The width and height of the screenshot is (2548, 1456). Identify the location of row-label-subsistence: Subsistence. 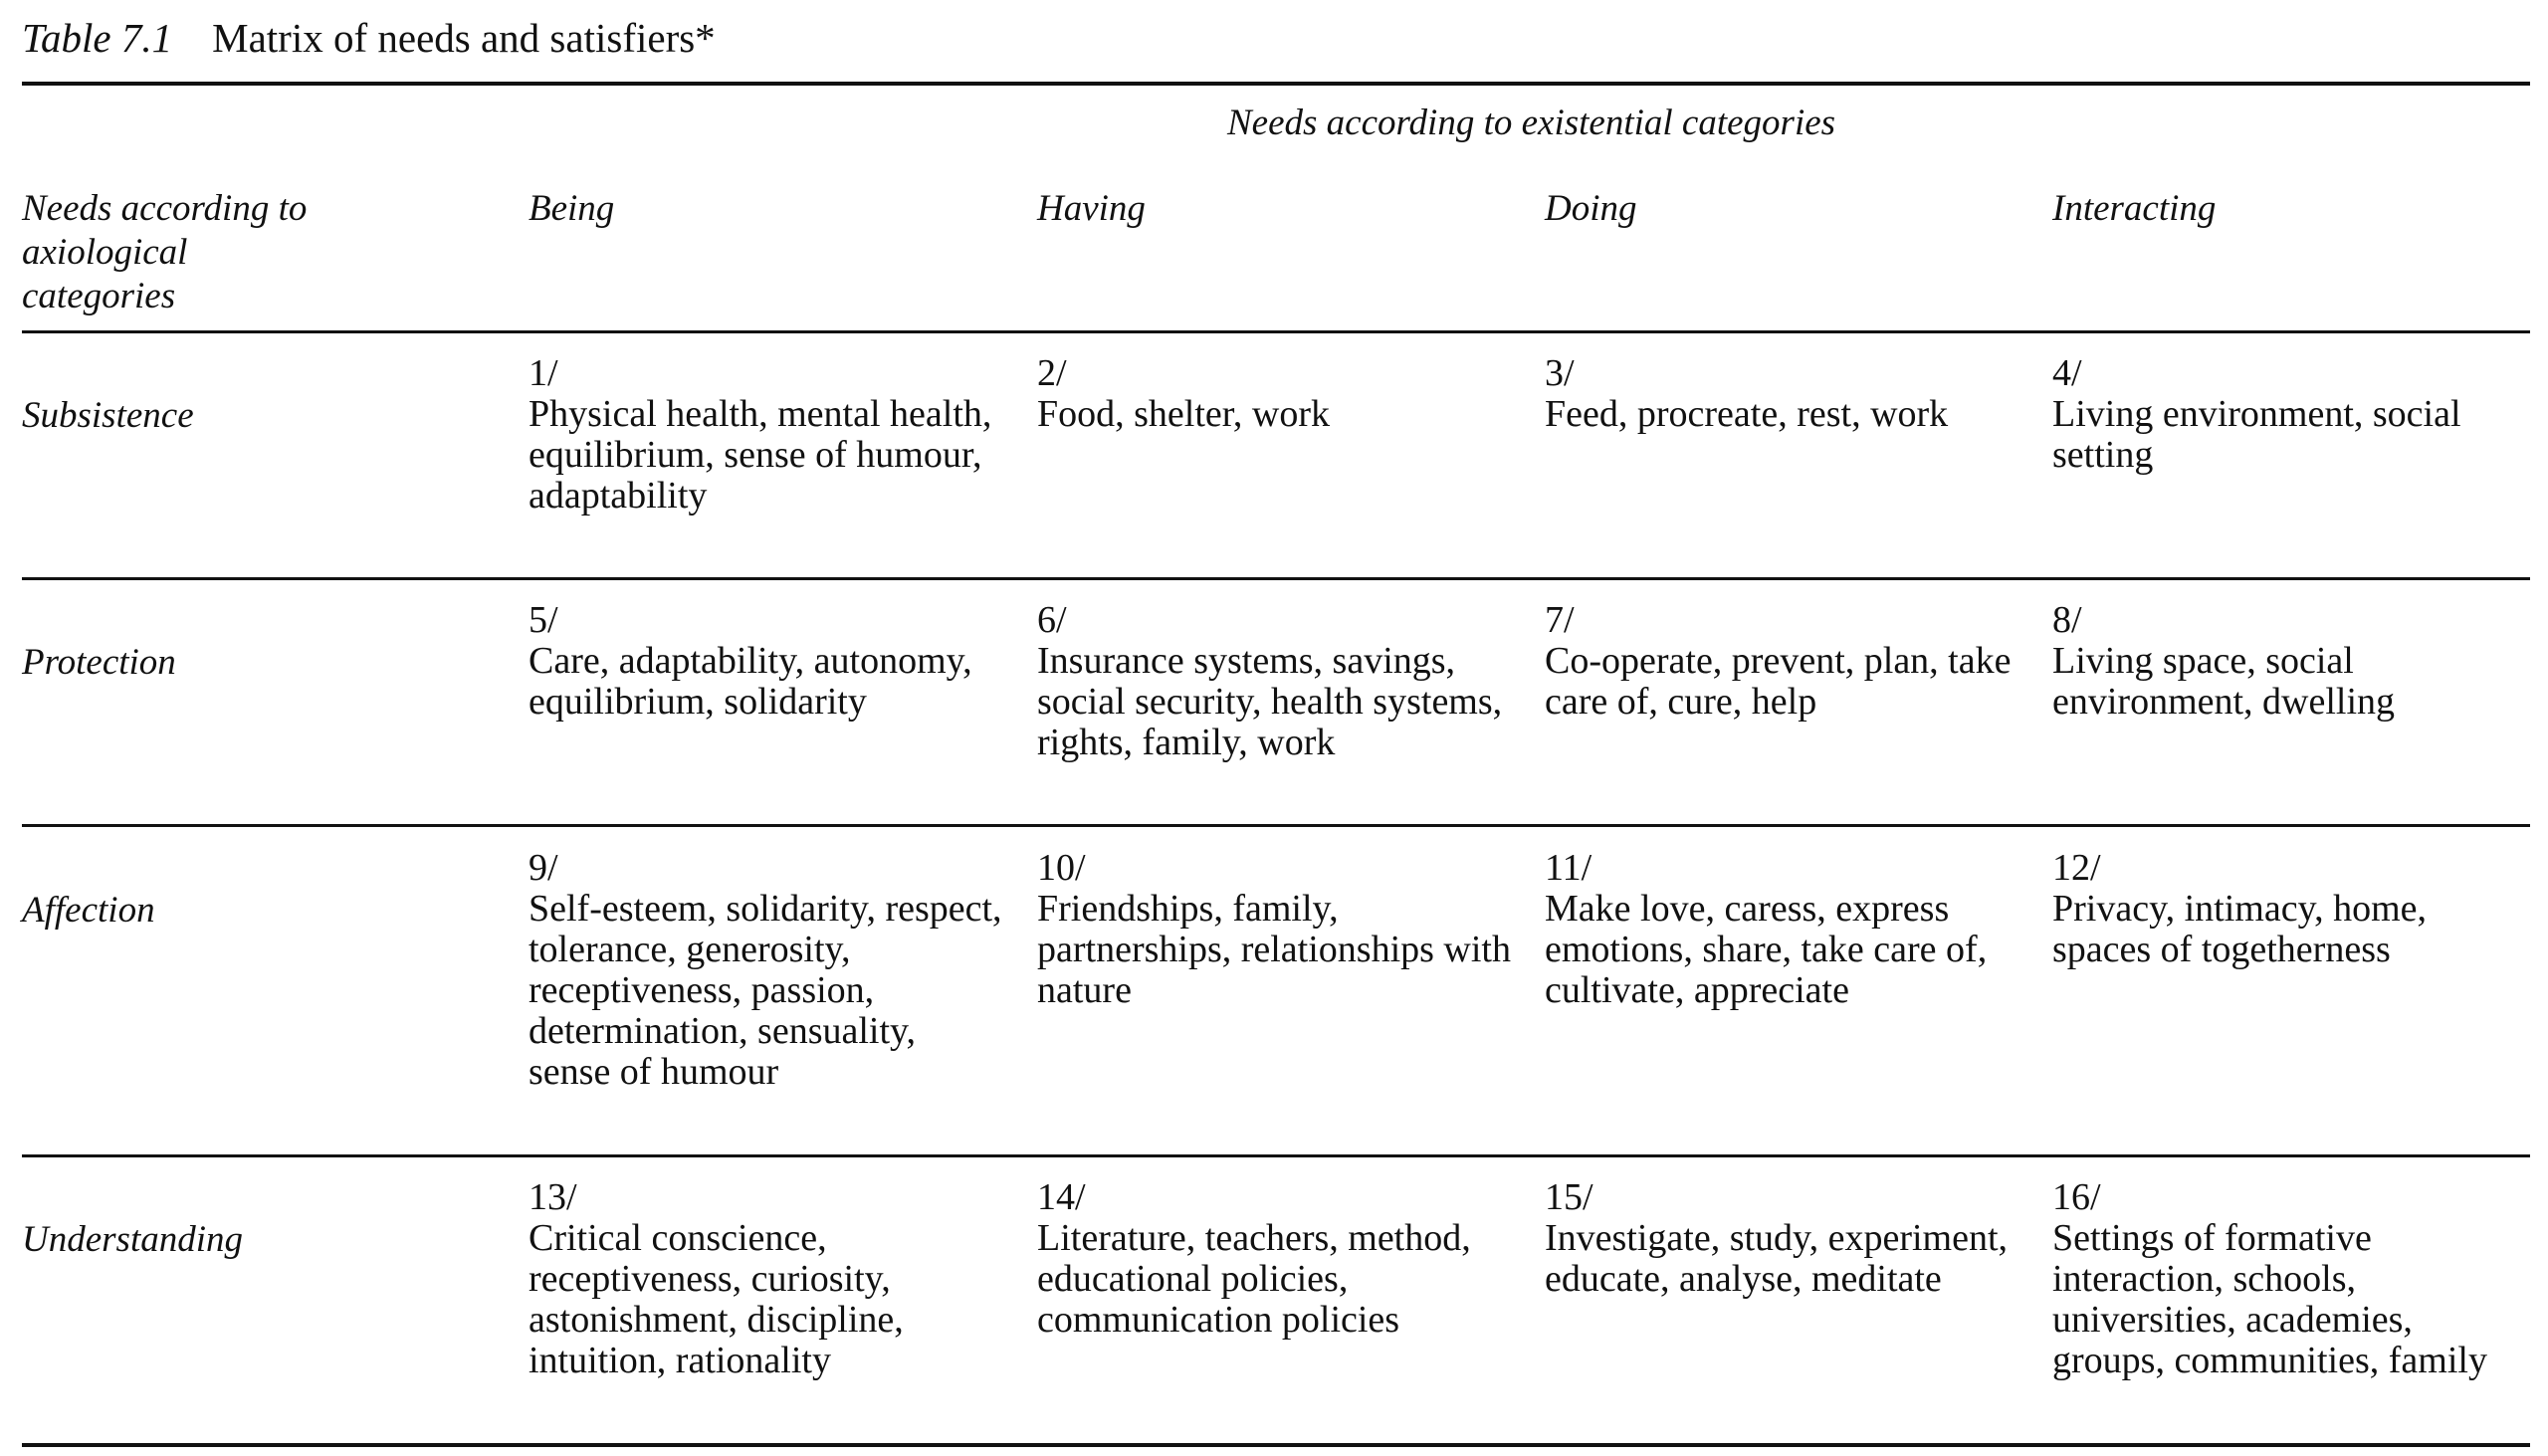
(108, 415).